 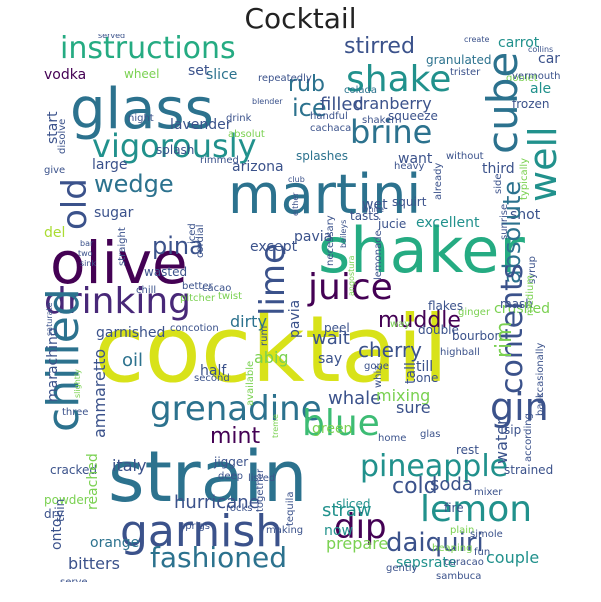 What do you see at coordinates (271, 357) in the screenshot?
I see `word-abig: abig` at bounding box center [271, 357].